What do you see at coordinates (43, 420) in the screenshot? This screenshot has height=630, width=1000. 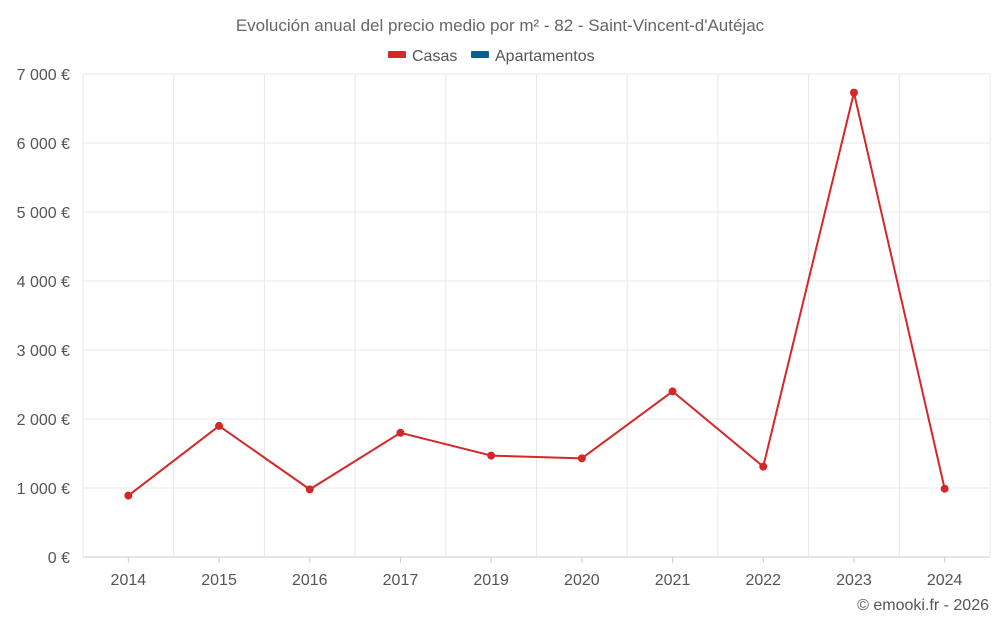 I see `y-tick-label: 2 000 €` at bounding box center [43, 420].